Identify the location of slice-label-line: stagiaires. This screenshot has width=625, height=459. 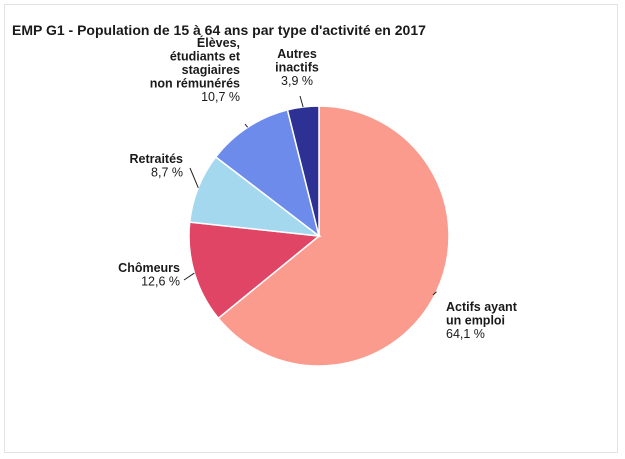
(211, 70).